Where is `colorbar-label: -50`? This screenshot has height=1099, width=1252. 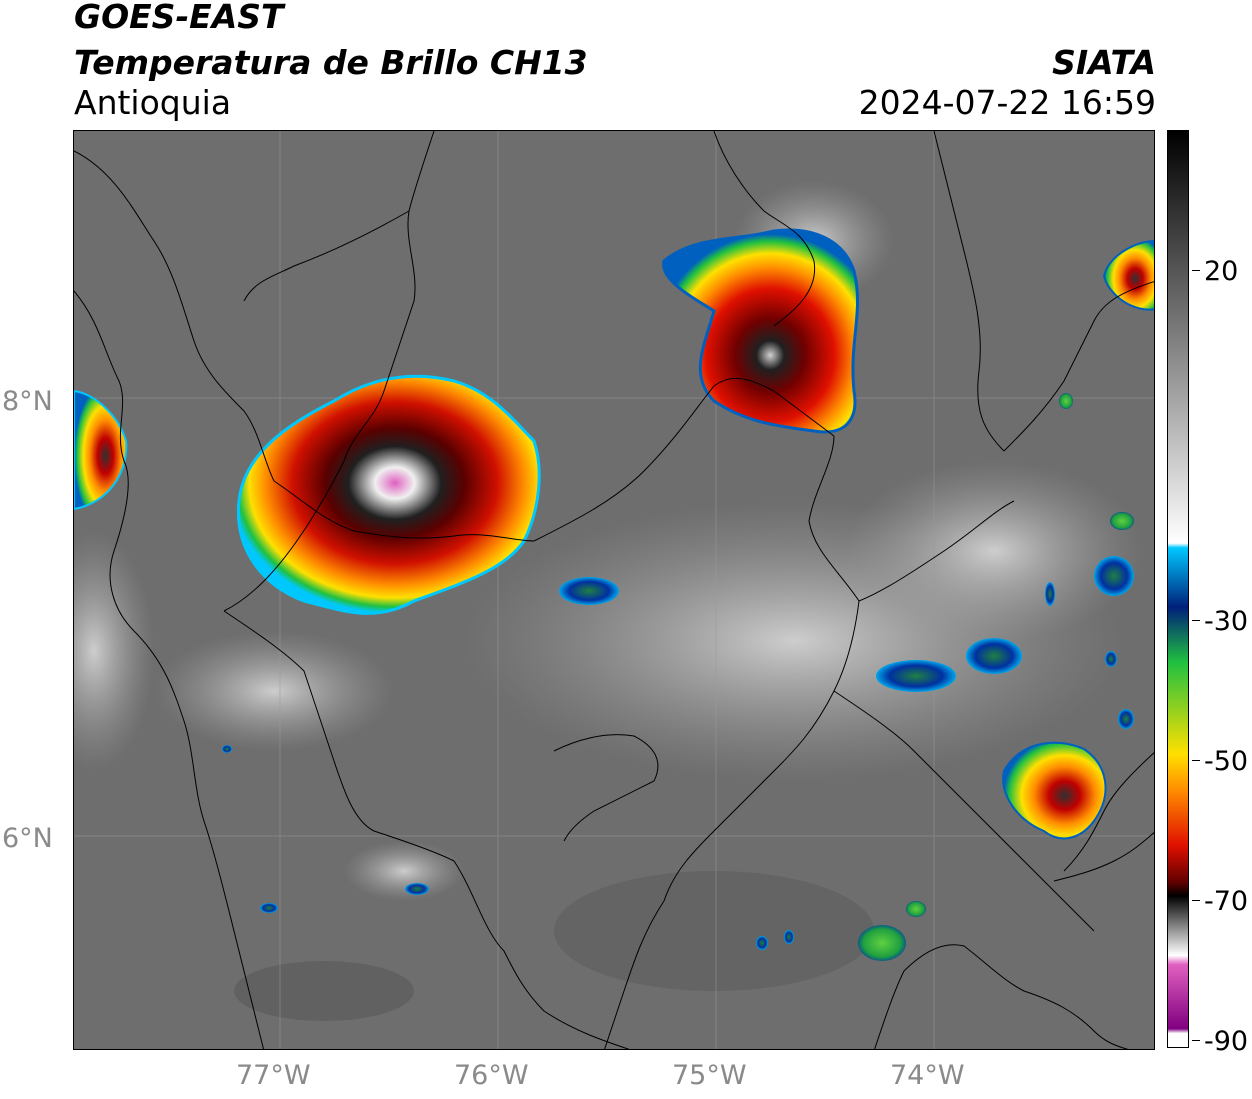
colorbar-label: -50 is located at coordinates (1226, 761).